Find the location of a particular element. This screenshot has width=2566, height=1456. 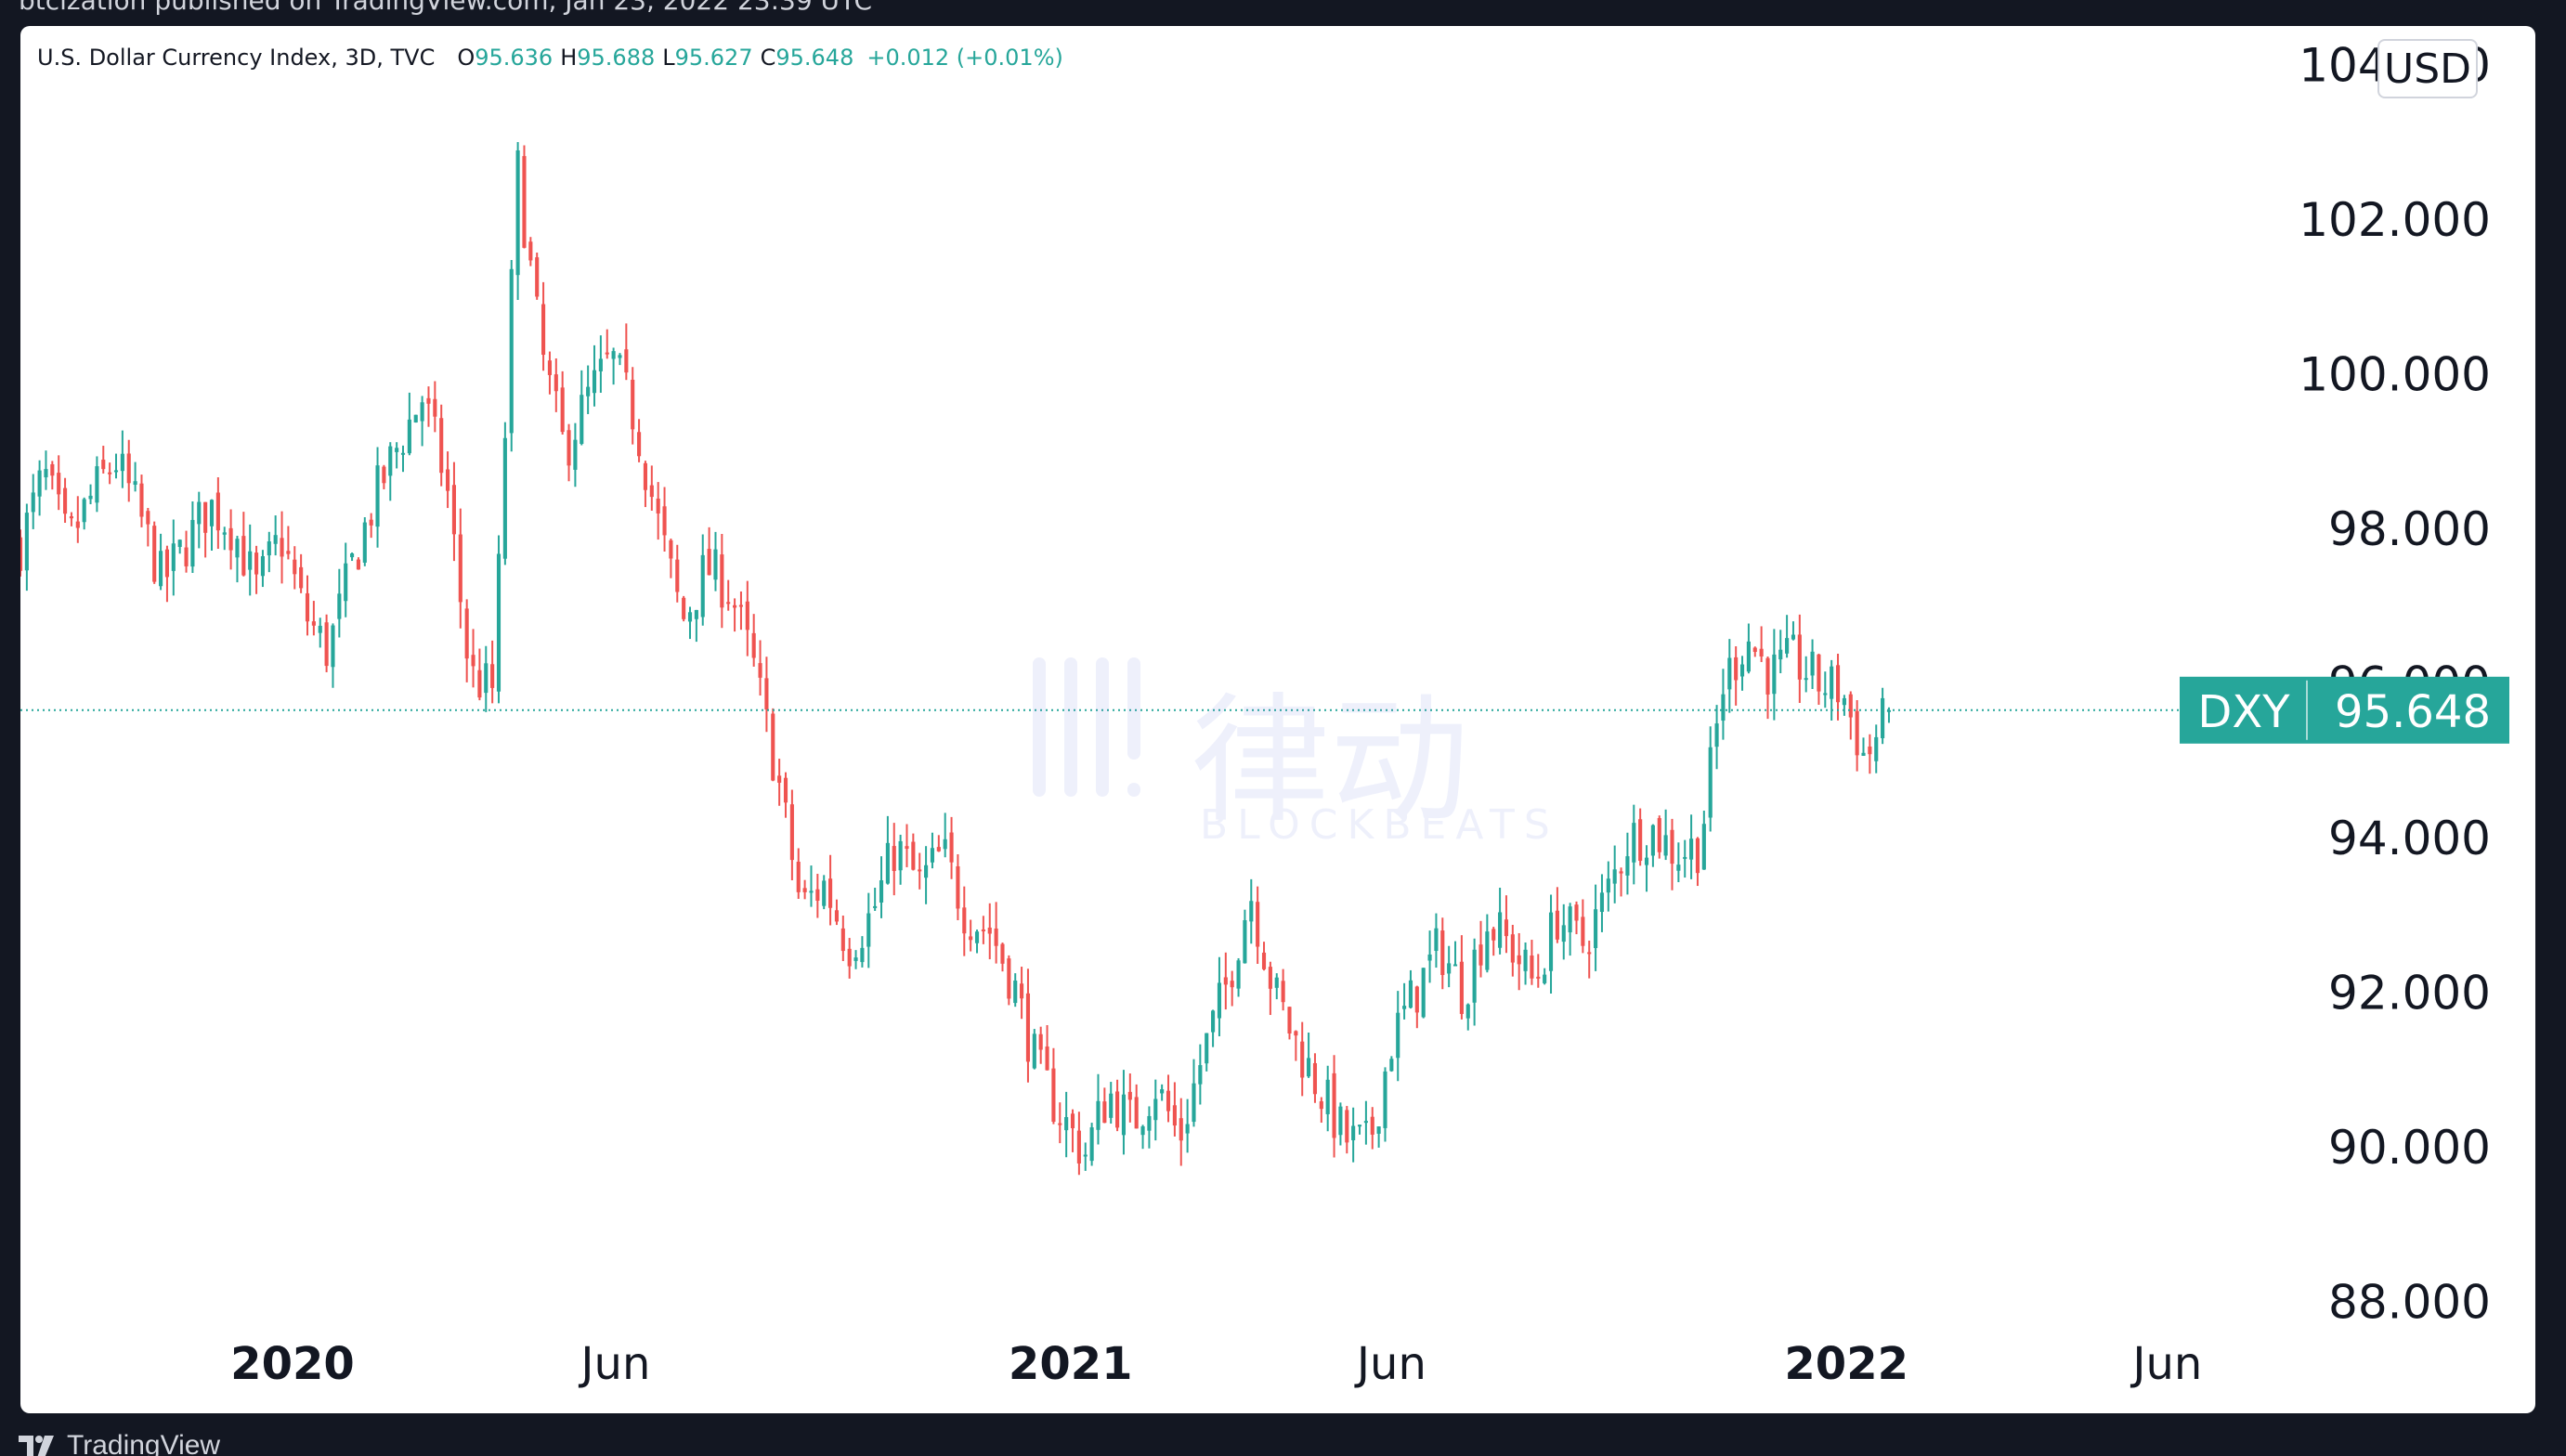

legend-change: +0.012 (+0.01%) is located at coordinates (964, 58).